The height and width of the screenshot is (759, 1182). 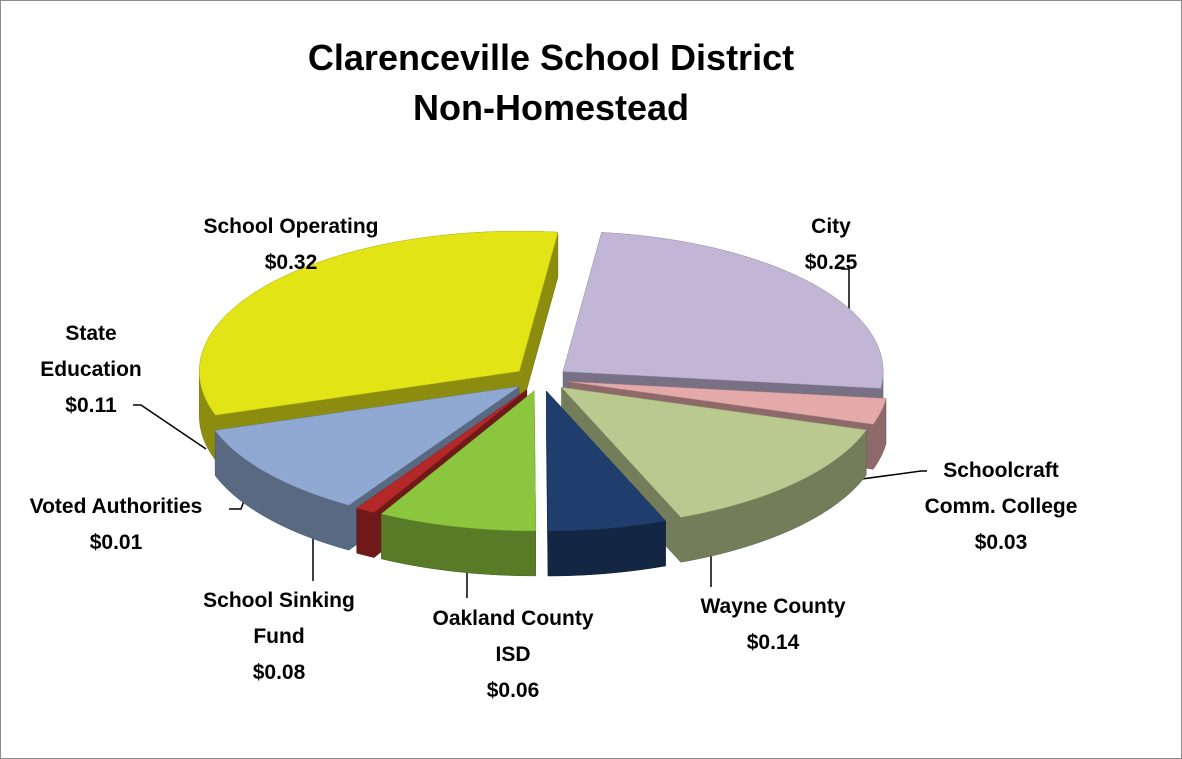 I want to click on data-label: School Operating $0.32, so click(x=291, y=245).